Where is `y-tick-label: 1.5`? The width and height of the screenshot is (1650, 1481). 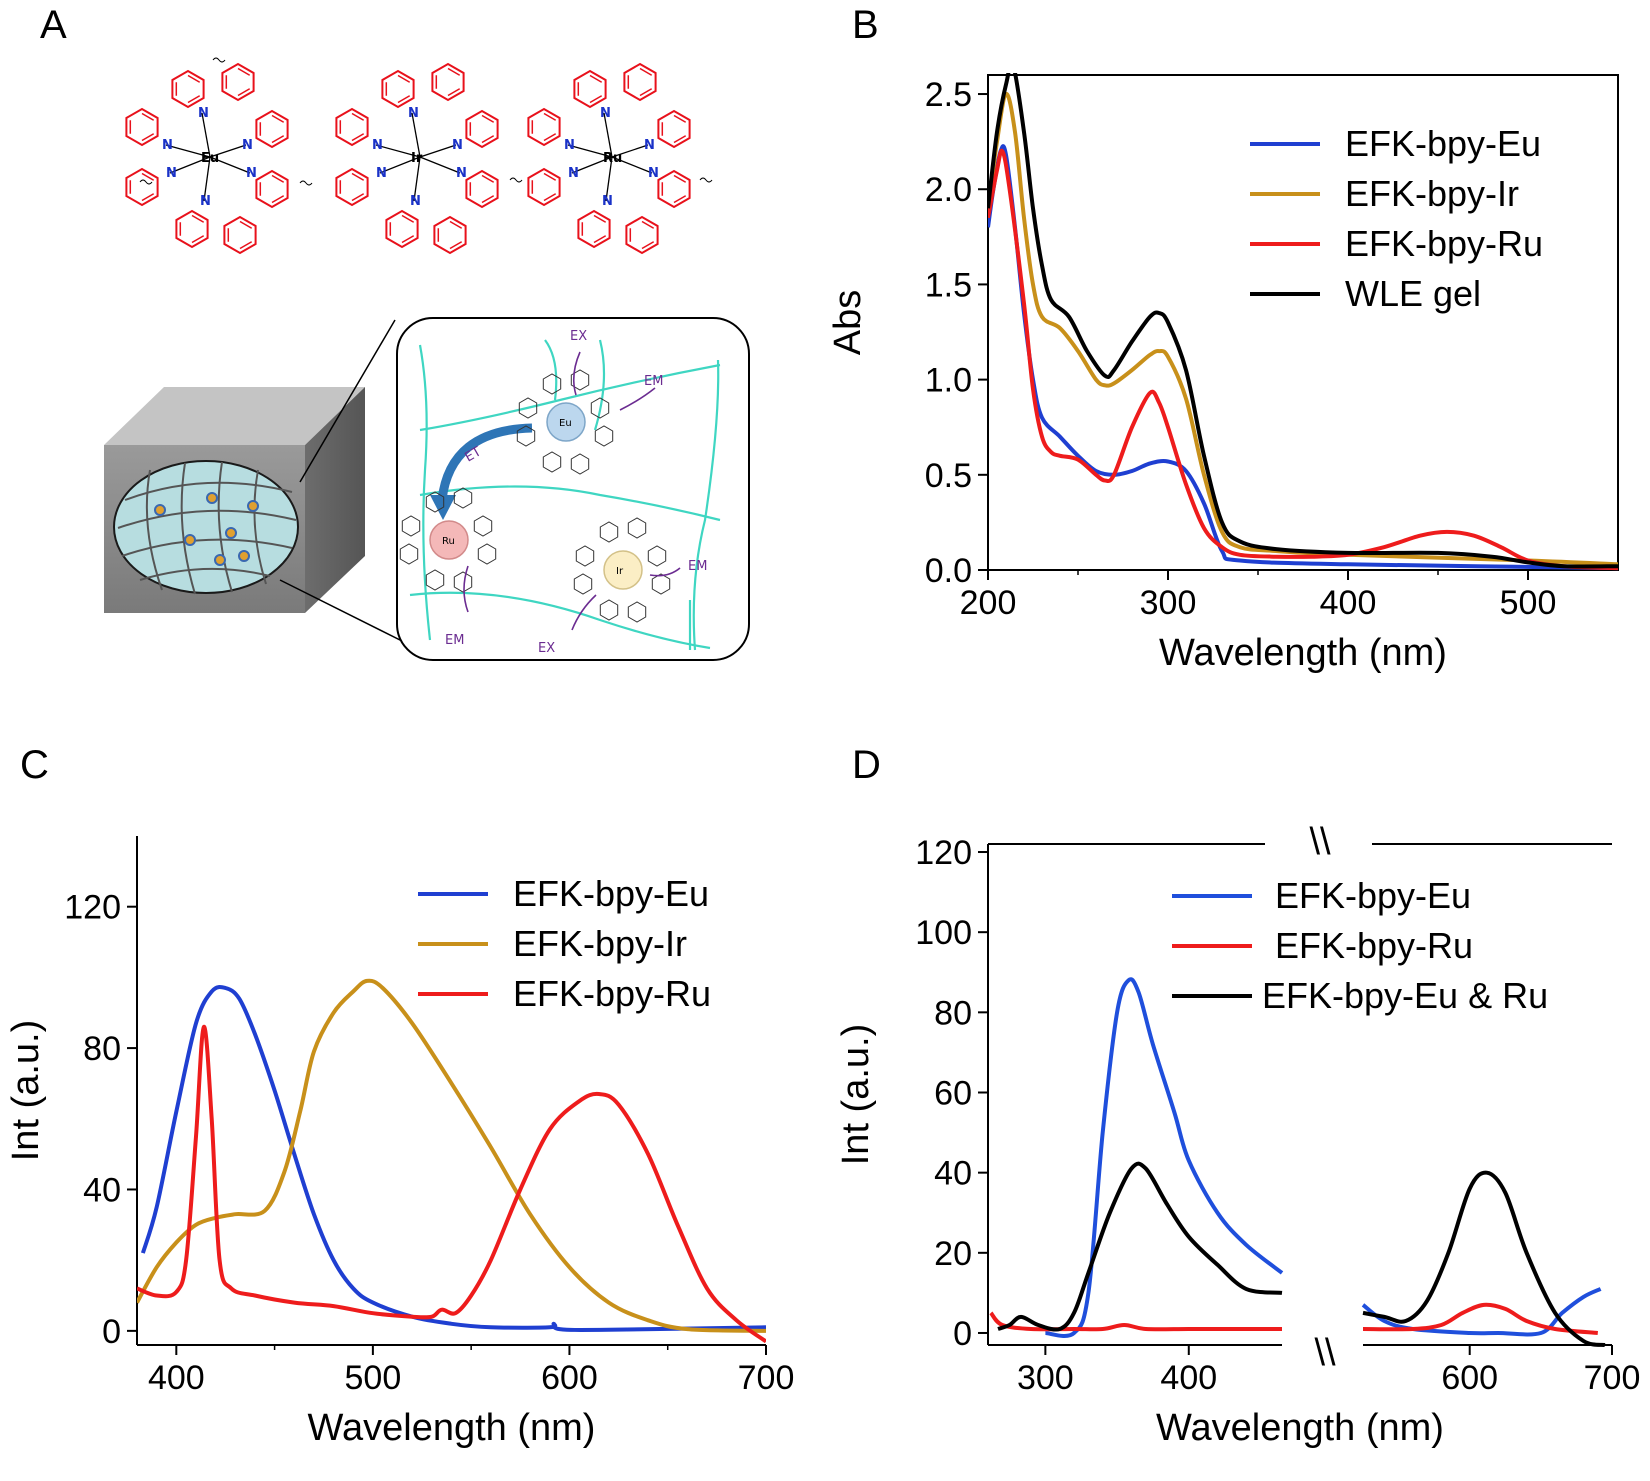 y-tick-label: 1.5 is located at coordinates (948, 285).